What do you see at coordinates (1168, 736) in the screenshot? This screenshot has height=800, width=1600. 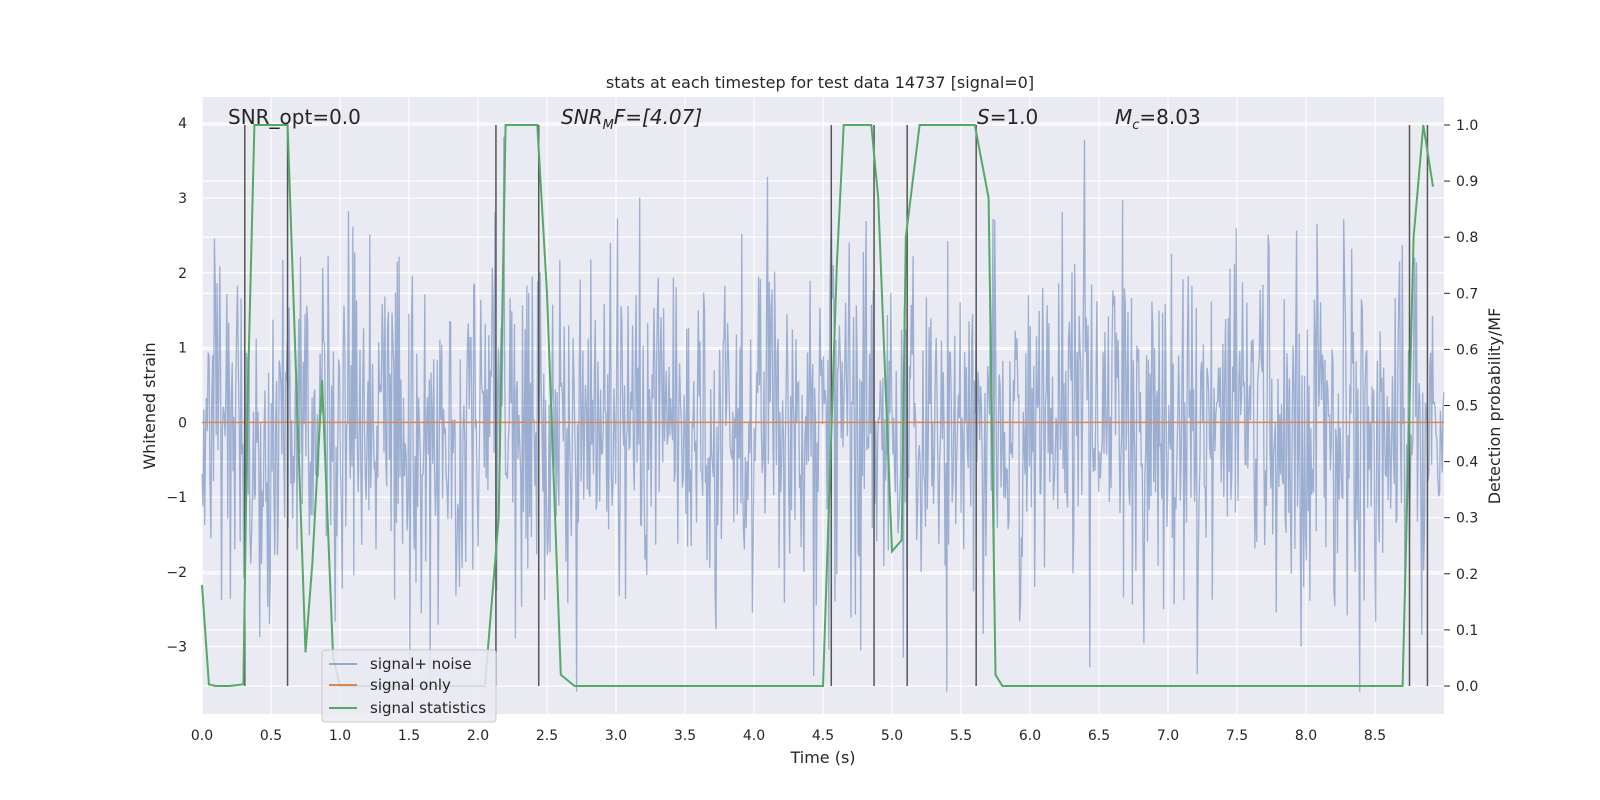 I see `x-tick-label-14: 7.0` at bounding box center [1168, 736].